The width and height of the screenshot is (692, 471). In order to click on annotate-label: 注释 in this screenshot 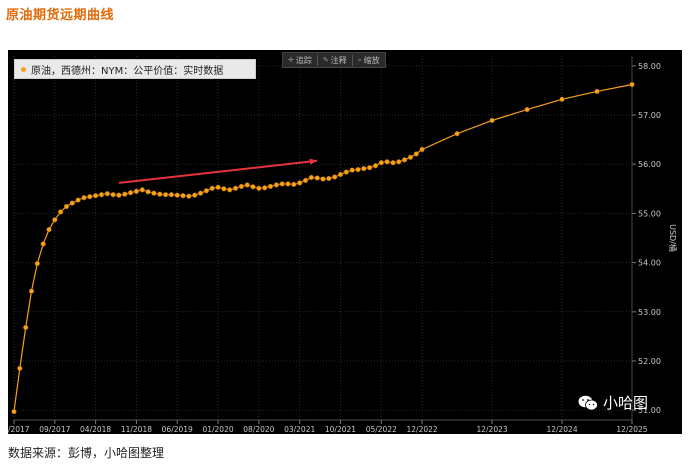, I will do `click(338, 60)`.